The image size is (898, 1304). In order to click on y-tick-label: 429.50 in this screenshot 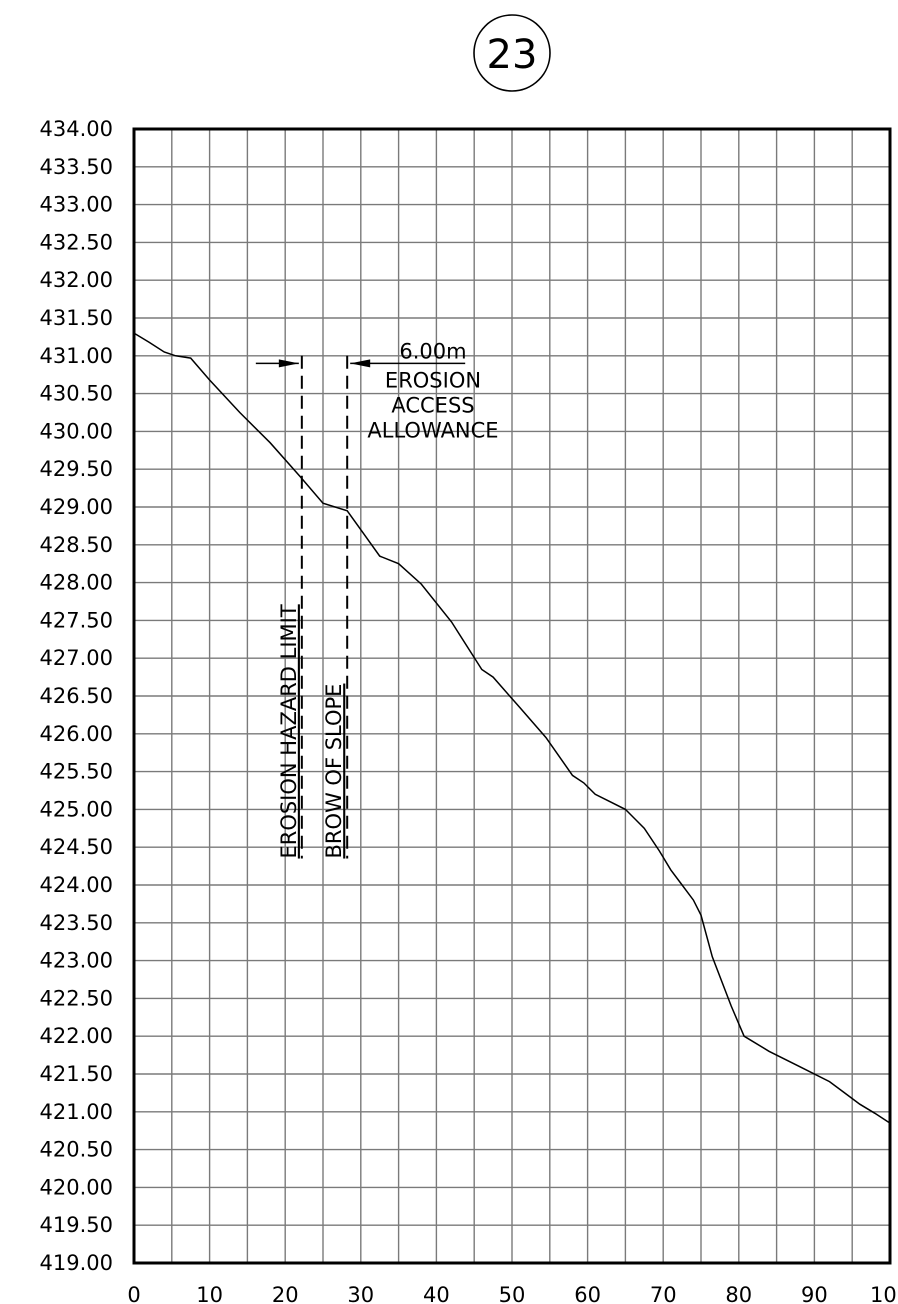, I will do `click(76, 469)`.